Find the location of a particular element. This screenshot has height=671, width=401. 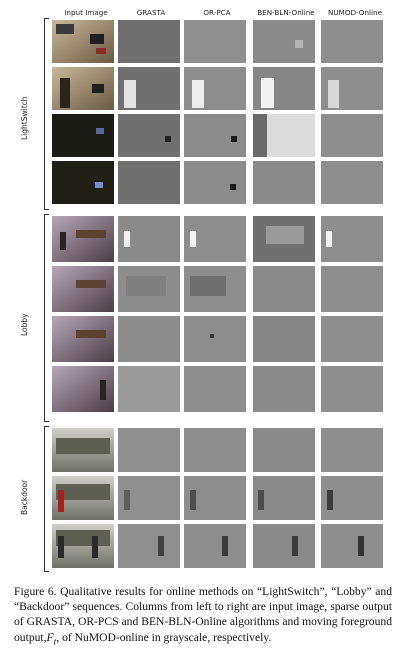

caption-math-f: F is located at coordinates (50, 637).